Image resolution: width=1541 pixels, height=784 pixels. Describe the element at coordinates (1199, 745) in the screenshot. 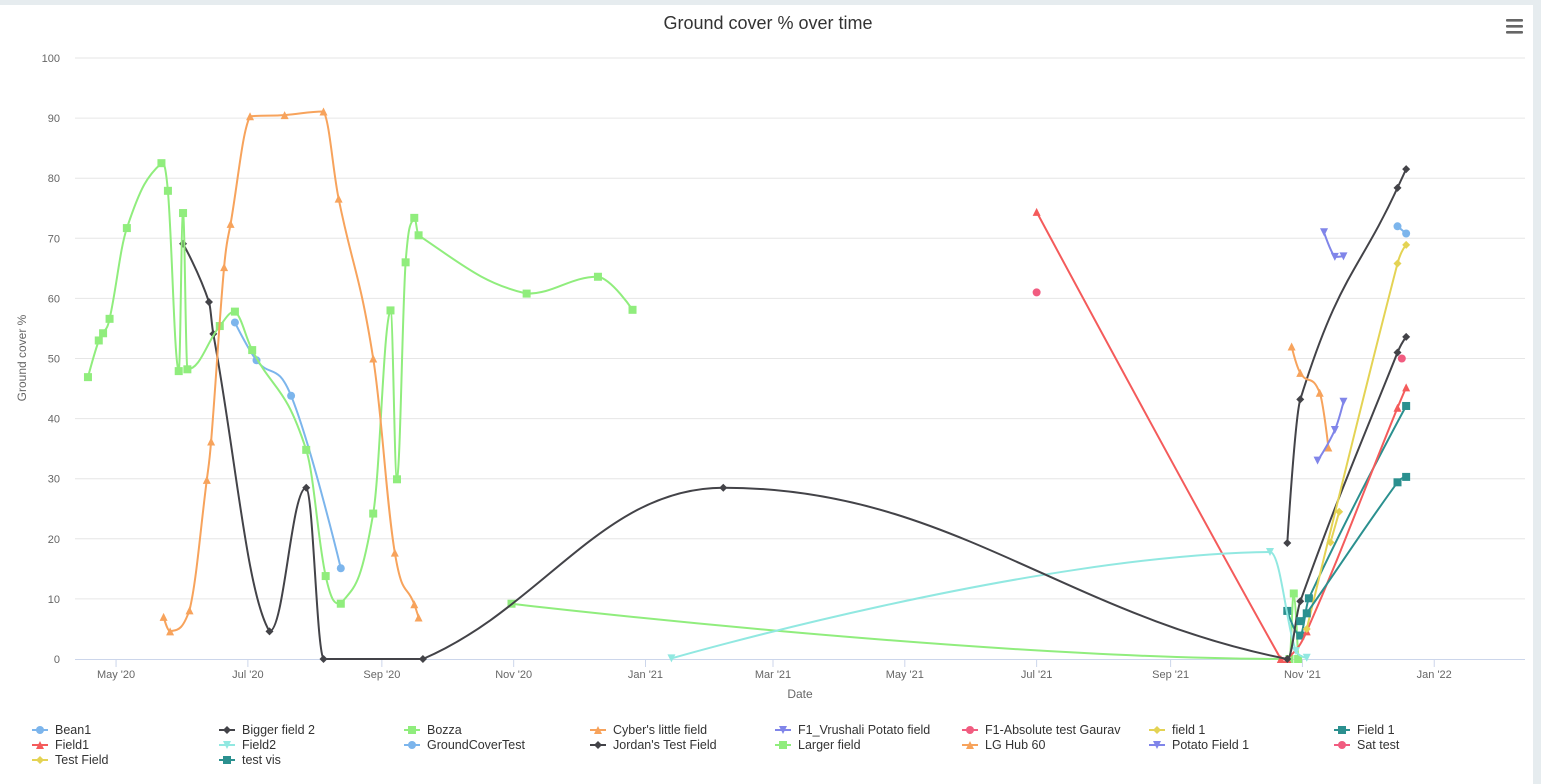

I see `legend-item: Potato Field 1` at that location.